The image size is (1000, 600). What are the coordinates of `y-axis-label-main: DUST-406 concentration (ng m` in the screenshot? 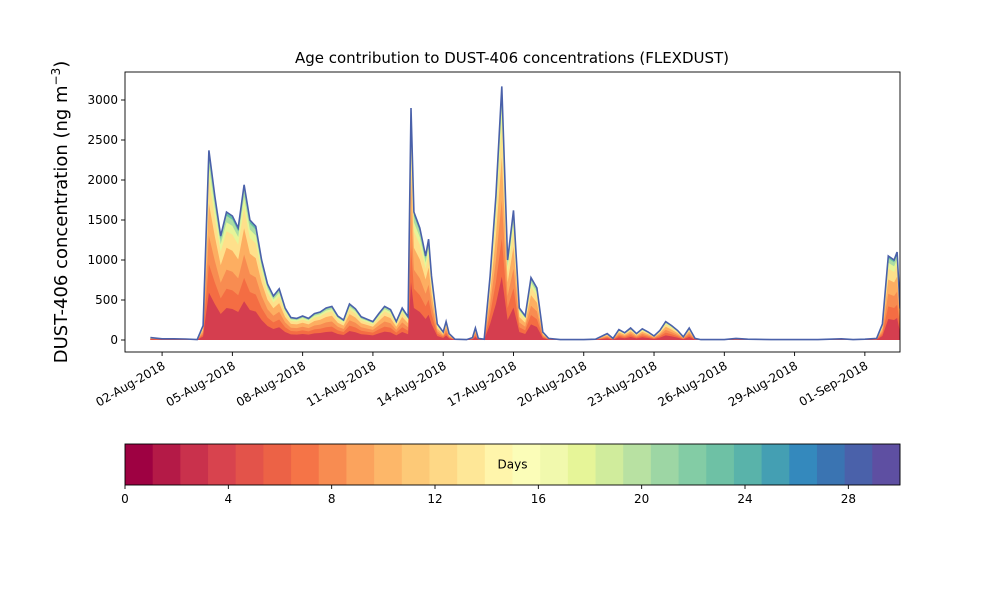 It's located at (61, 224).